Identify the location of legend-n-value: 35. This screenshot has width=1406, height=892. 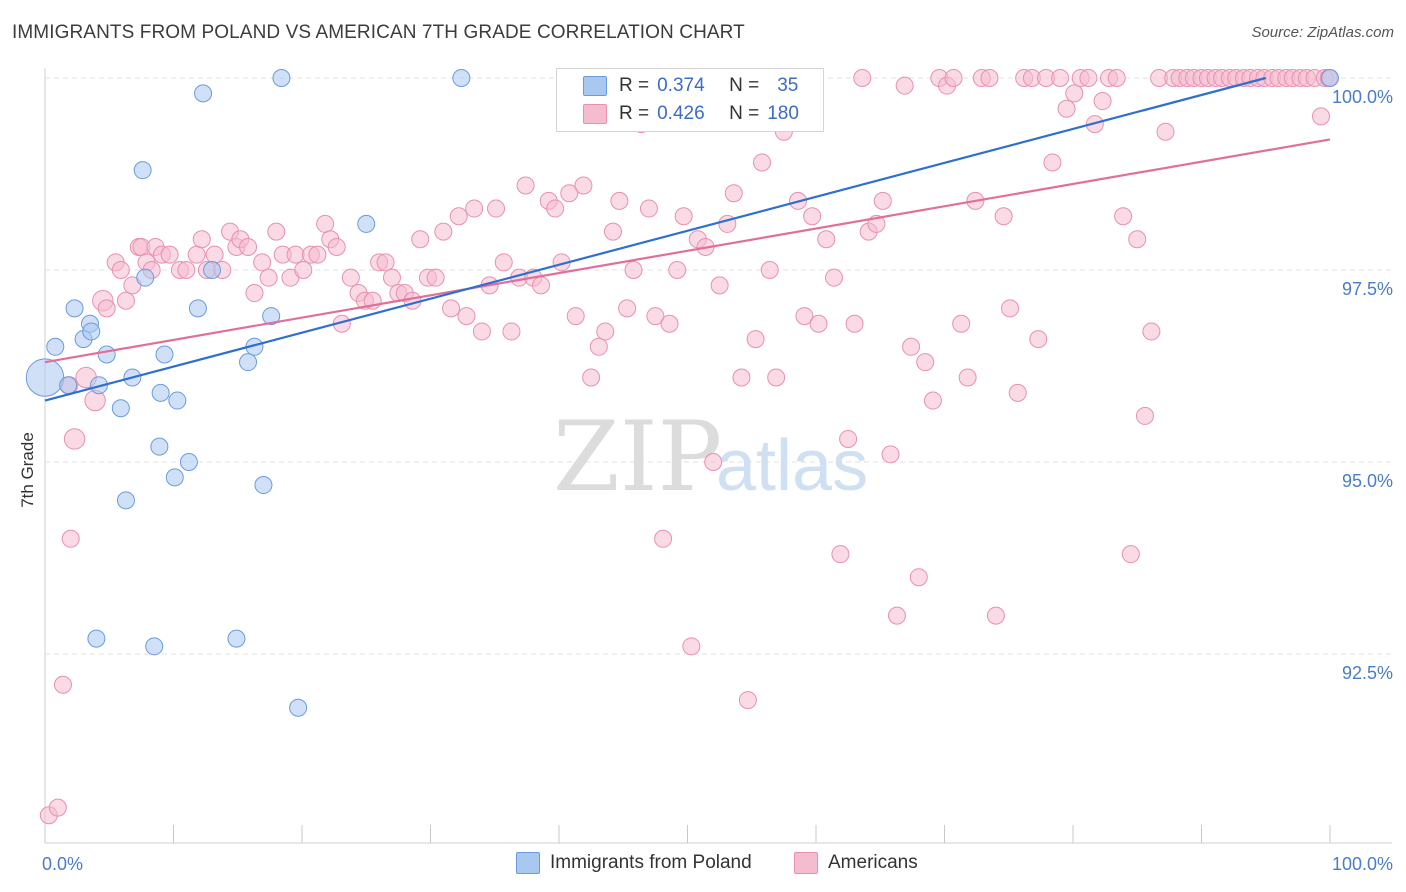
(788, 85).